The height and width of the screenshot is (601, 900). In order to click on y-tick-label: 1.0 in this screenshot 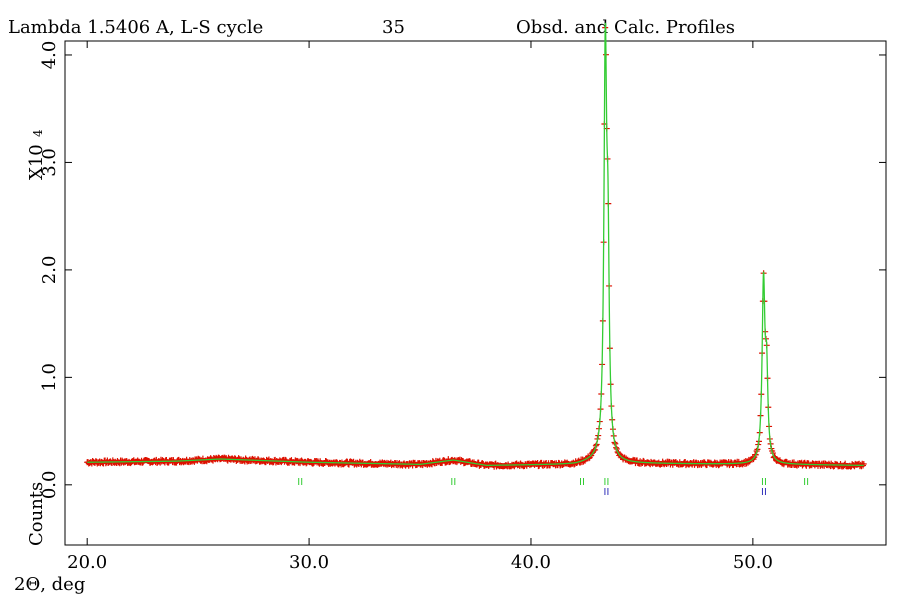, I will do `click(49, 377)`.